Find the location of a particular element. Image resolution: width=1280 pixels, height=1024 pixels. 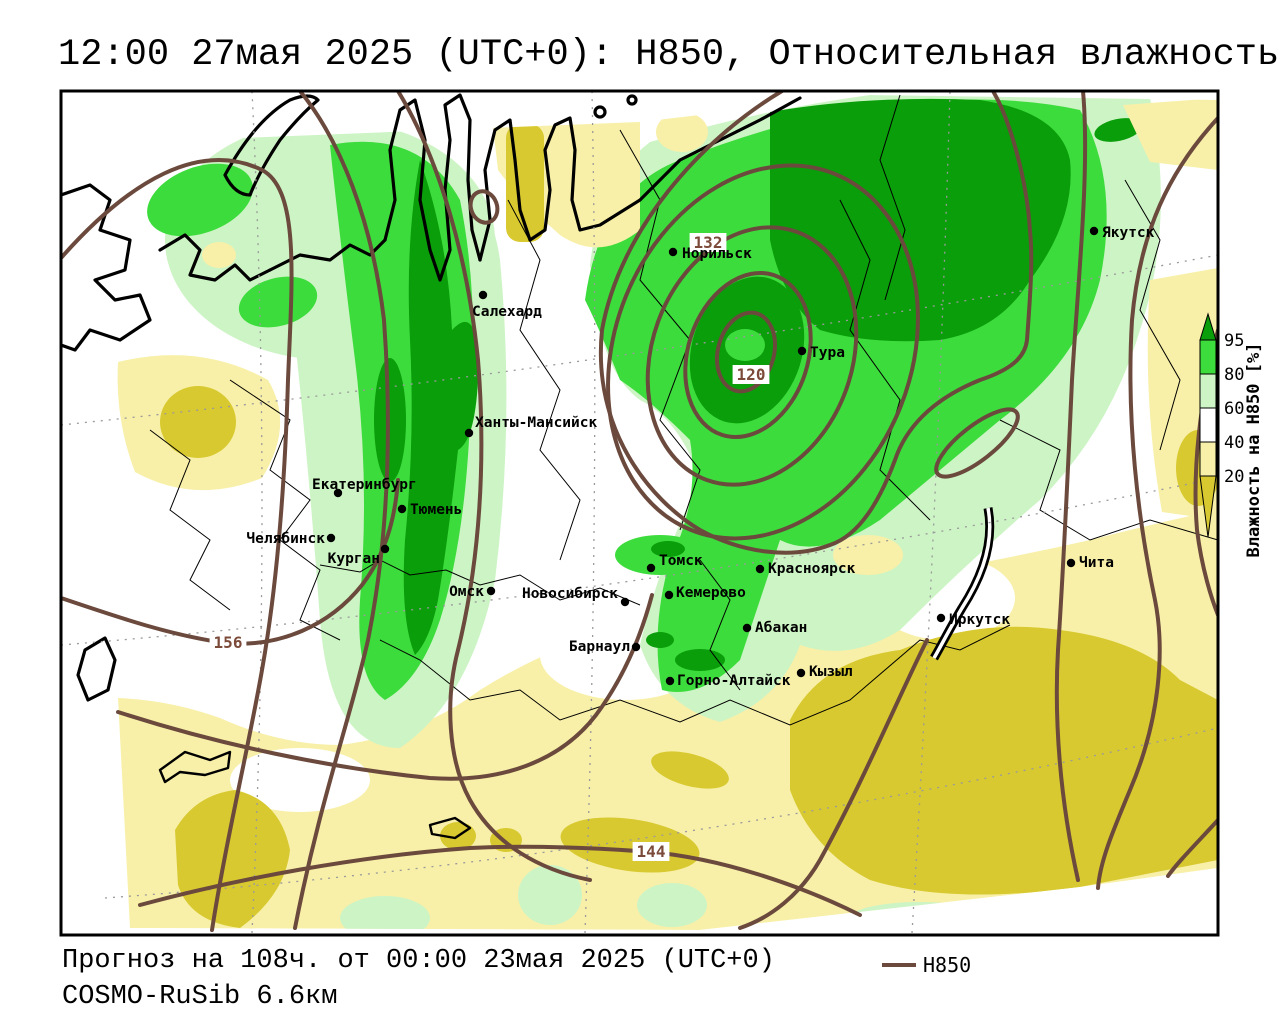

contour-label: 144 is located at coordinates (651, 851).